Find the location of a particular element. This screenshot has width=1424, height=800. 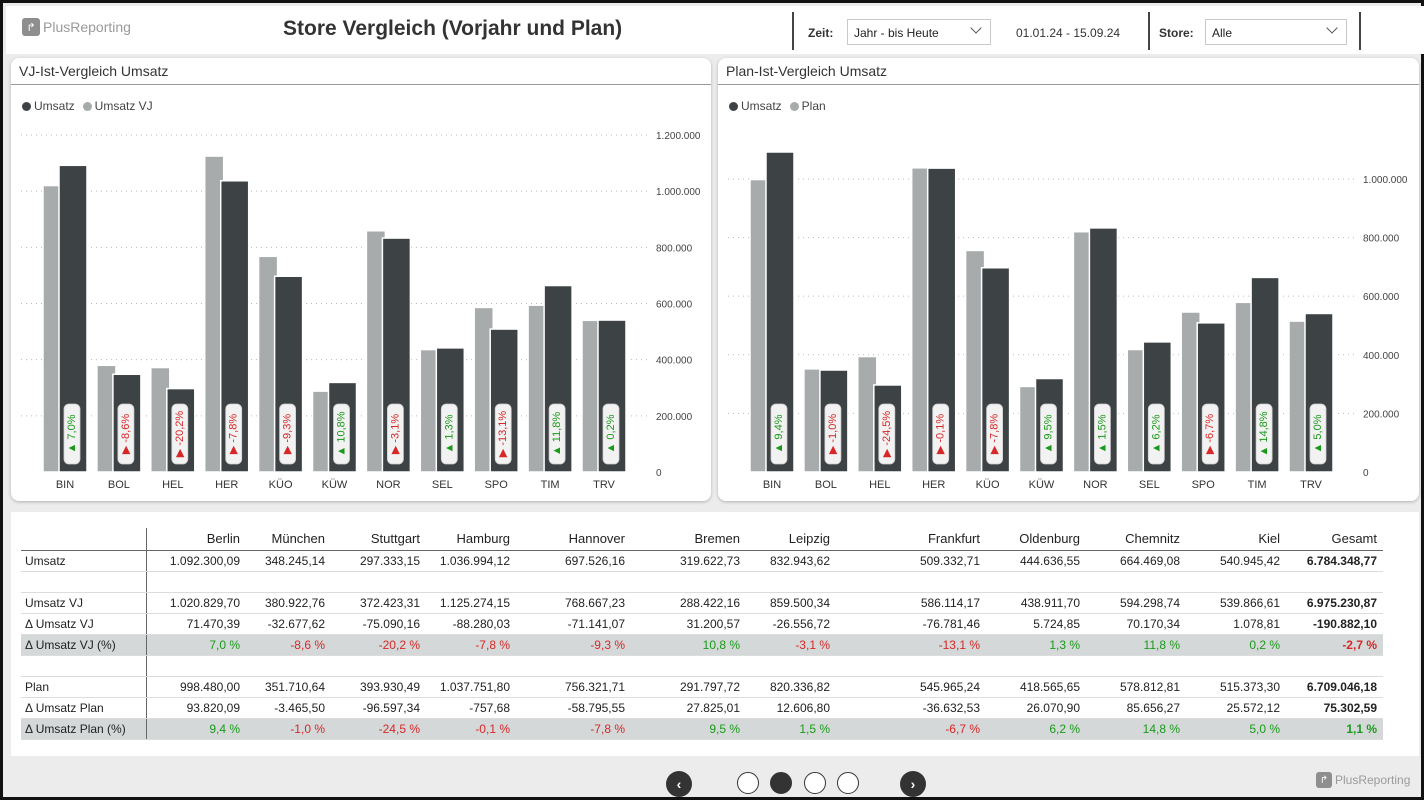

bar-group: ▶ -9,3% is located at coordinates (280, 364).